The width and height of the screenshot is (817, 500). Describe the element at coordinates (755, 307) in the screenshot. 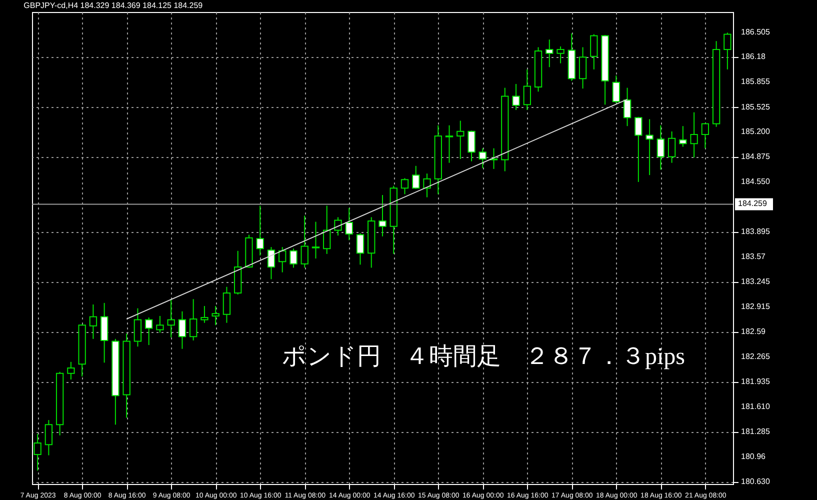

I see `y-tick-label: 182.915` at that location.